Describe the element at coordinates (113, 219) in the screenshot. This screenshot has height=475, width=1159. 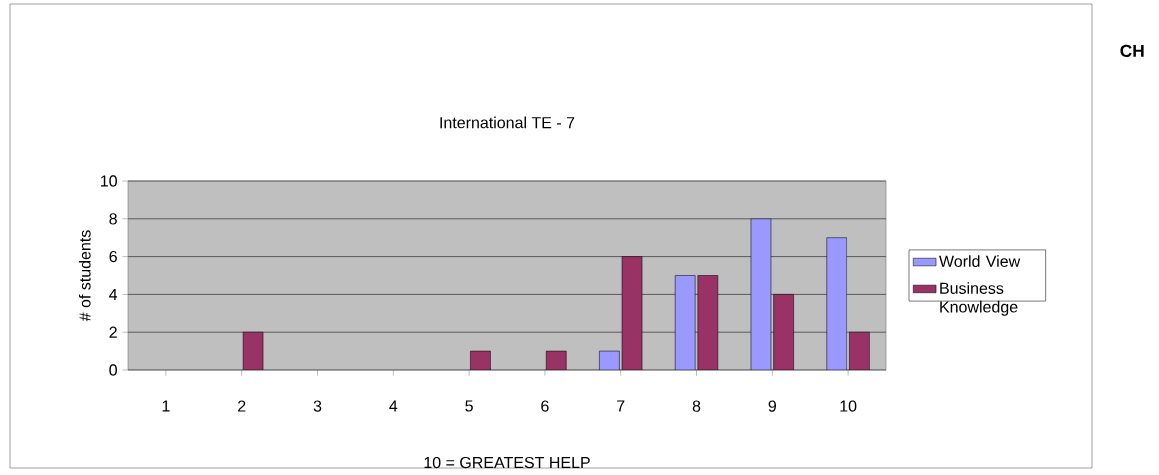
I see `y-tick-label: 8` at that location.